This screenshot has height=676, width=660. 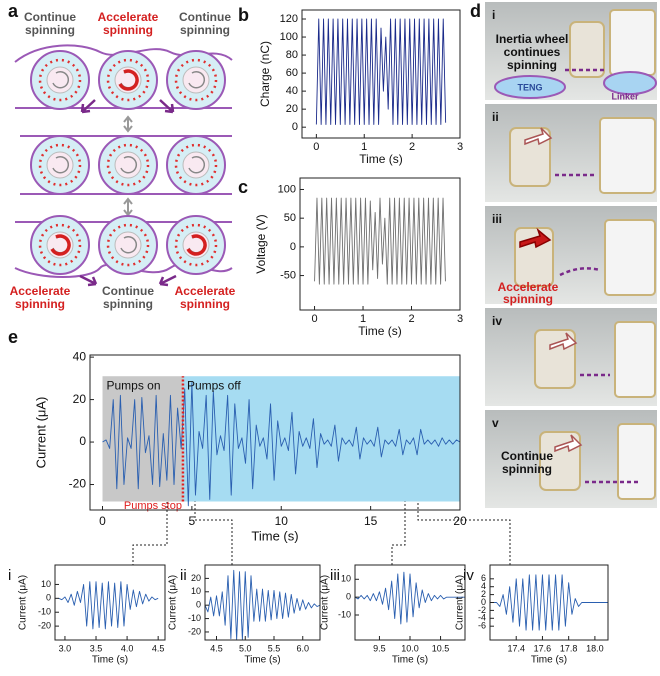 What do you see at coordinates (495, 117) in the screenshot?
I see `photo-label: ii` at bounding box center [495, 117].